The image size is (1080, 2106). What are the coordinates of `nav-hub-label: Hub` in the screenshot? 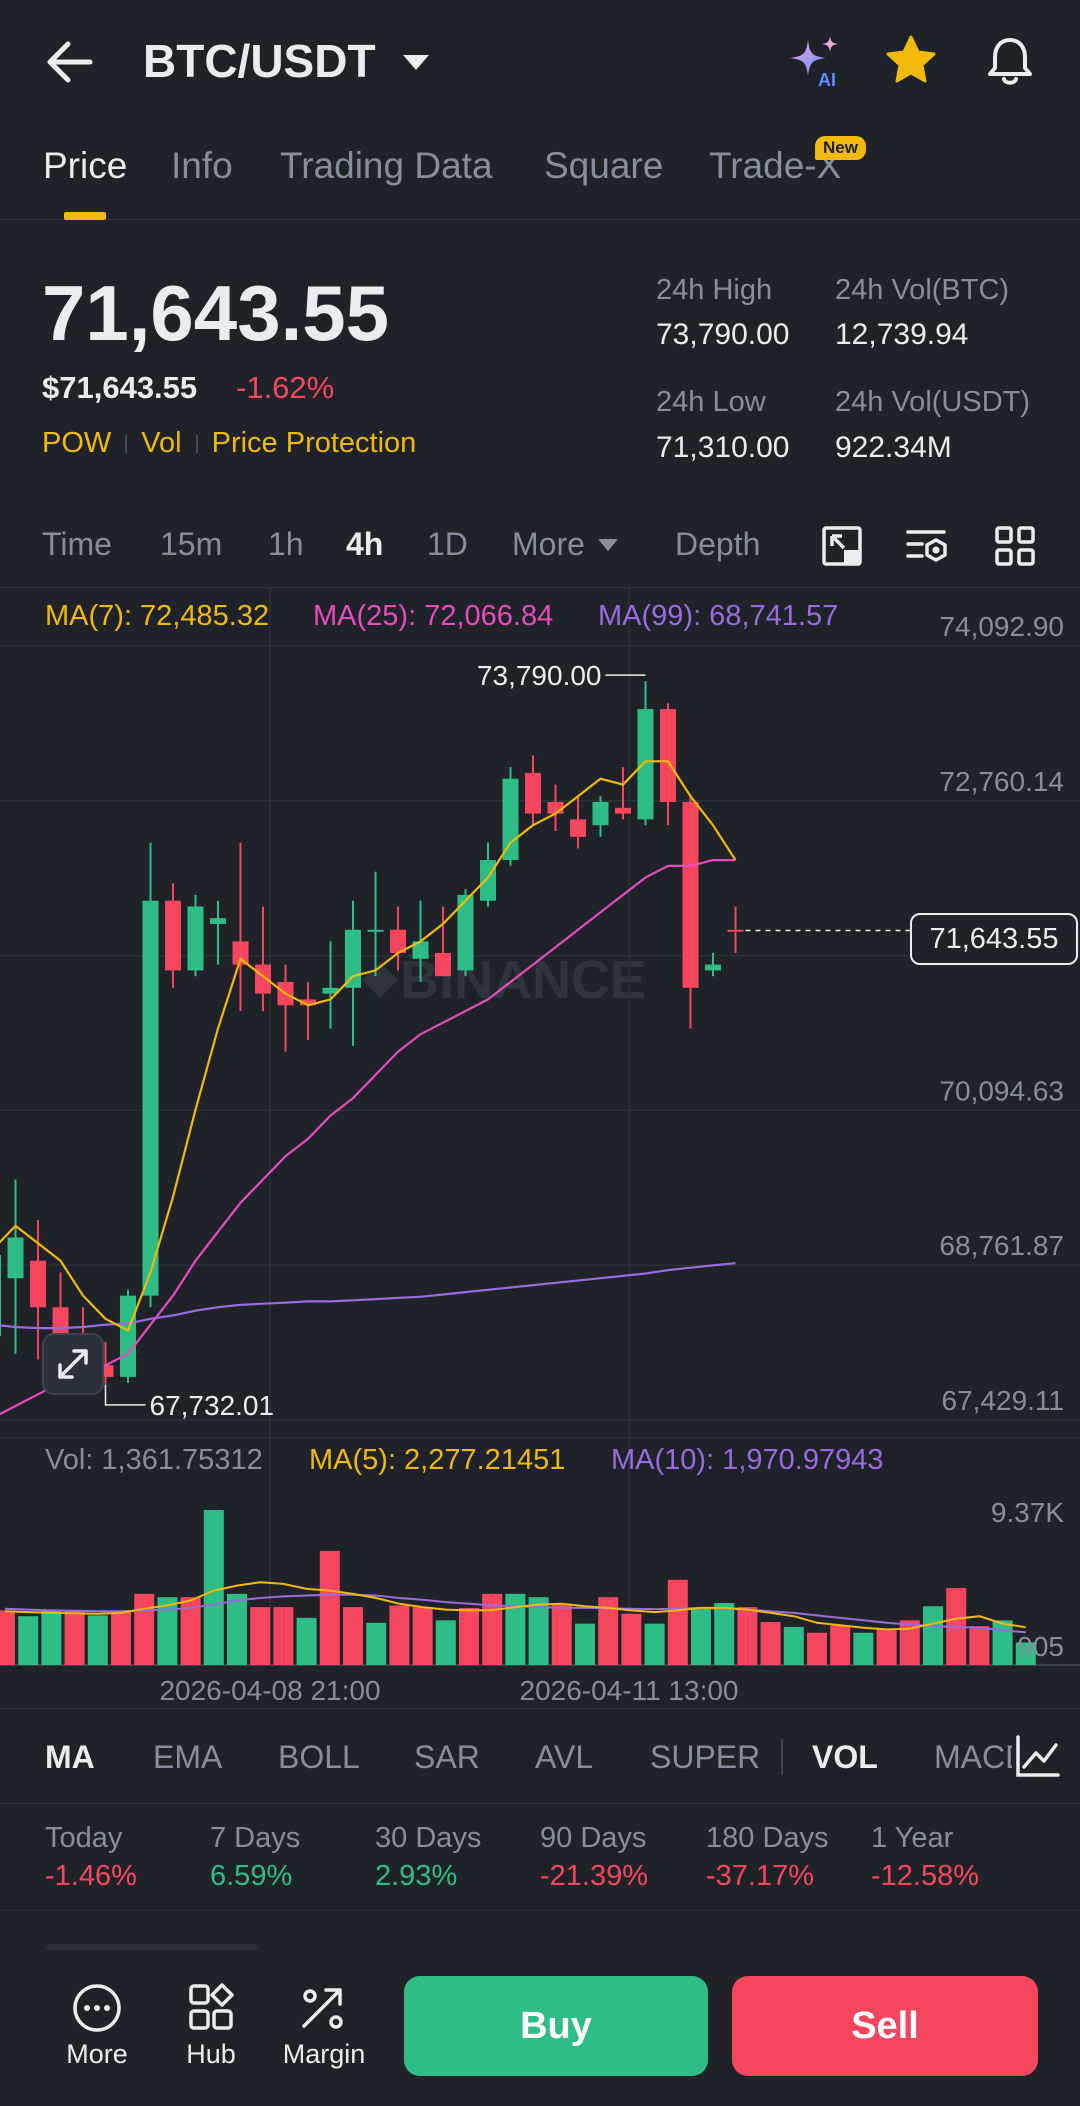 It's located at (211, 2054).